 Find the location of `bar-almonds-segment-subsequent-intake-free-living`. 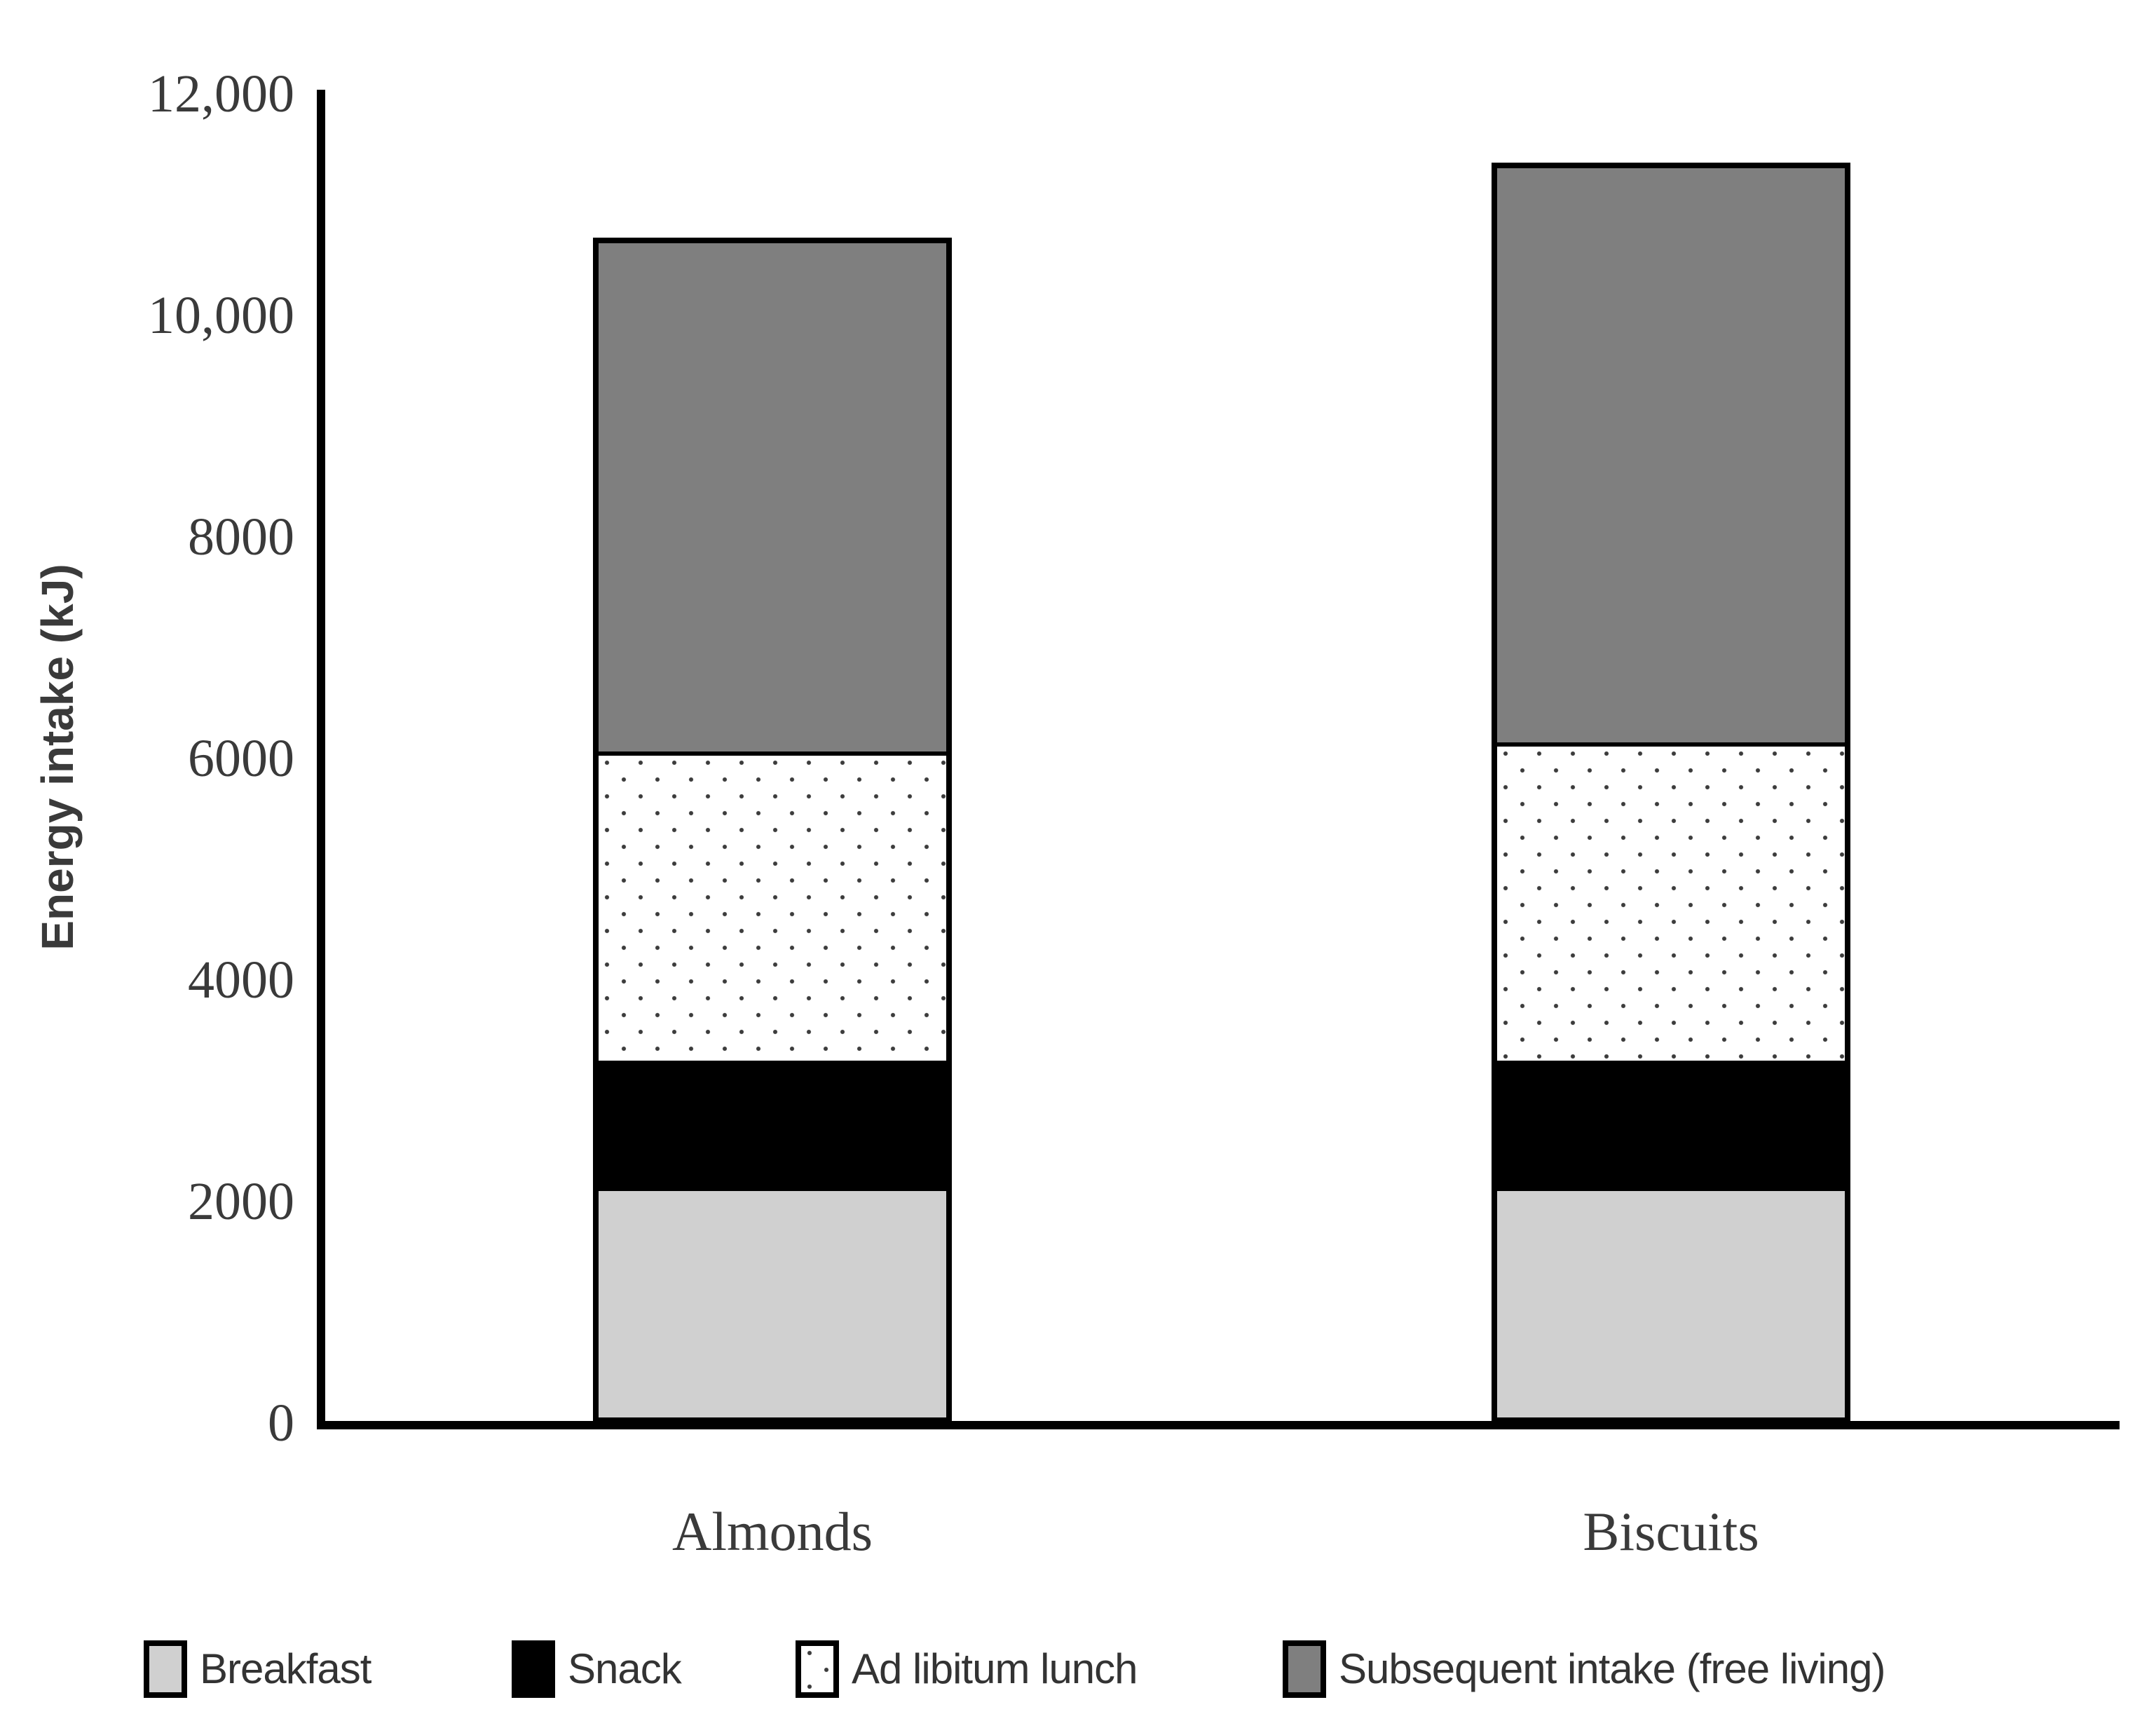

bar-almonds-segment-subsequent-intake-free-living is located at coordinates (772, 497).